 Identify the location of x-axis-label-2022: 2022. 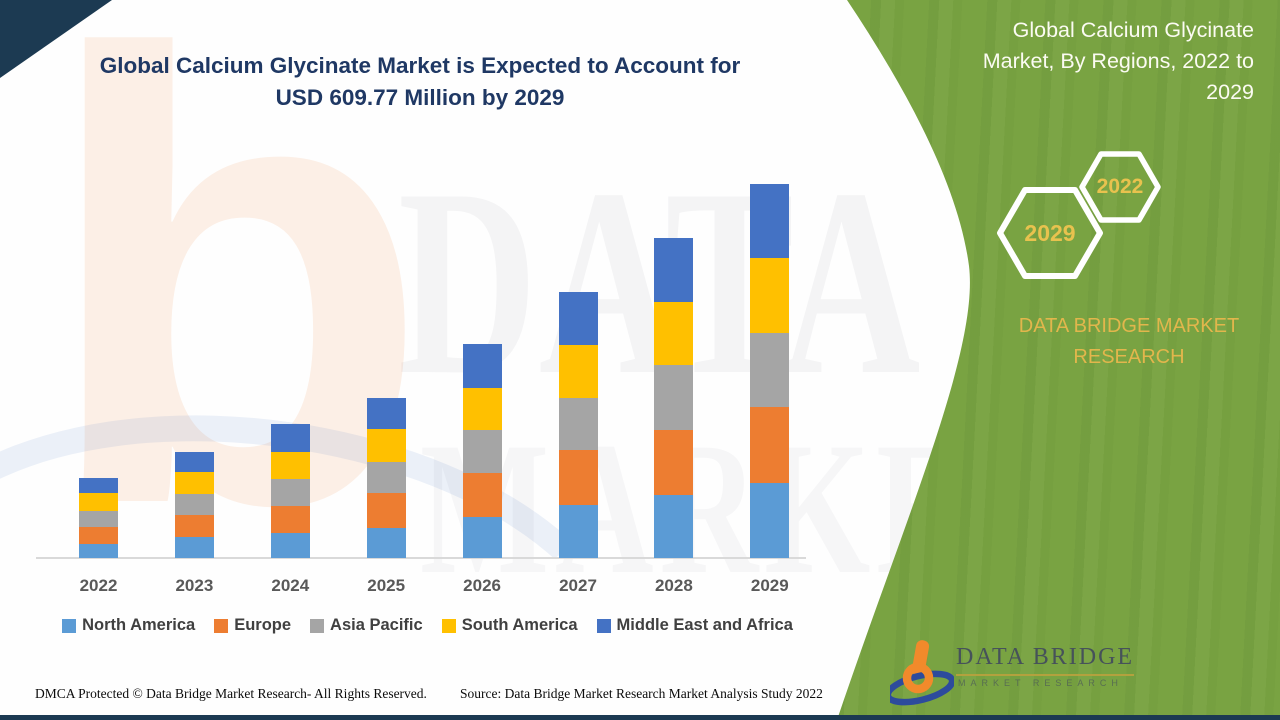
(98, 585).